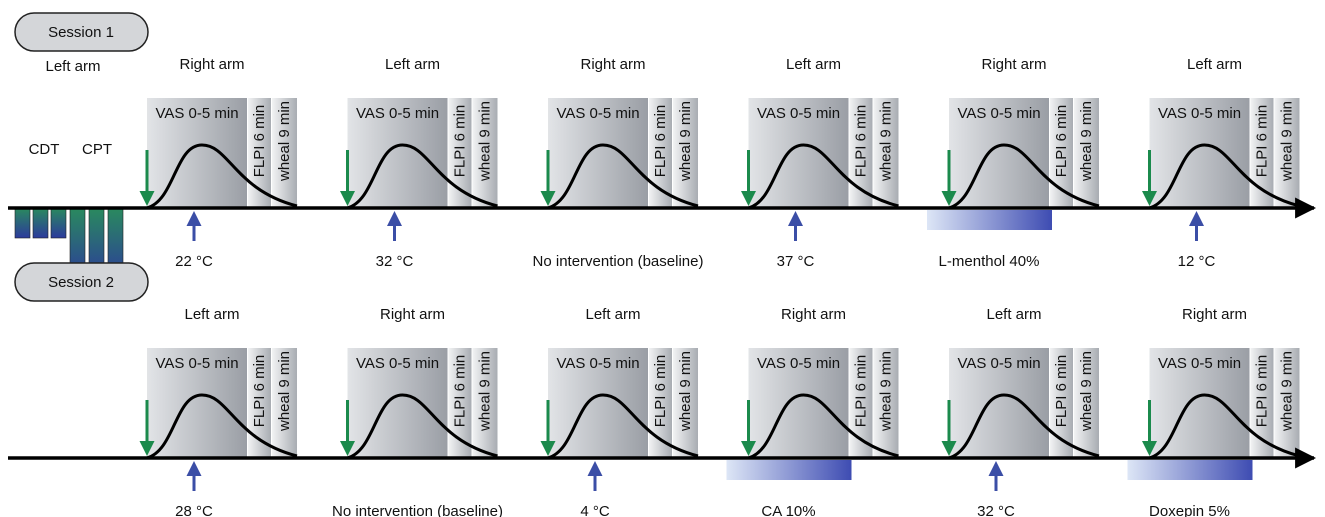 Image resolution: width=1325 pixels, height=517 pixels. What do you see at coordinates (1197, 261) in the screenshot?
I see `intervention-label: 12 °C` at bounding box center [1197, 261].